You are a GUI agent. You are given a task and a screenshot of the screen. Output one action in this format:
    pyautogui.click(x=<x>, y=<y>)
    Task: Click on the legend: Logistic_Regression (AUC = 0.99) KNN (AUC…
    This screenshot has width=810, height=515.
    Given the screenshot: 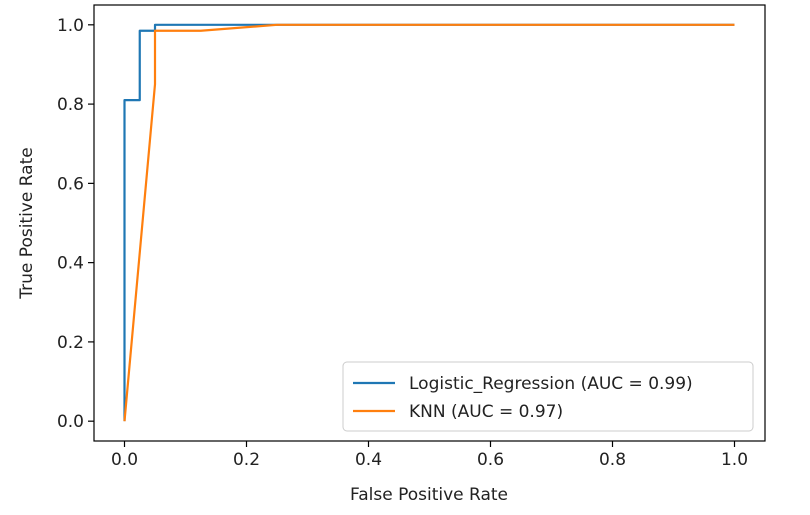 What is the action you would take?
    pyautogui.click(x=548, y=396)
    